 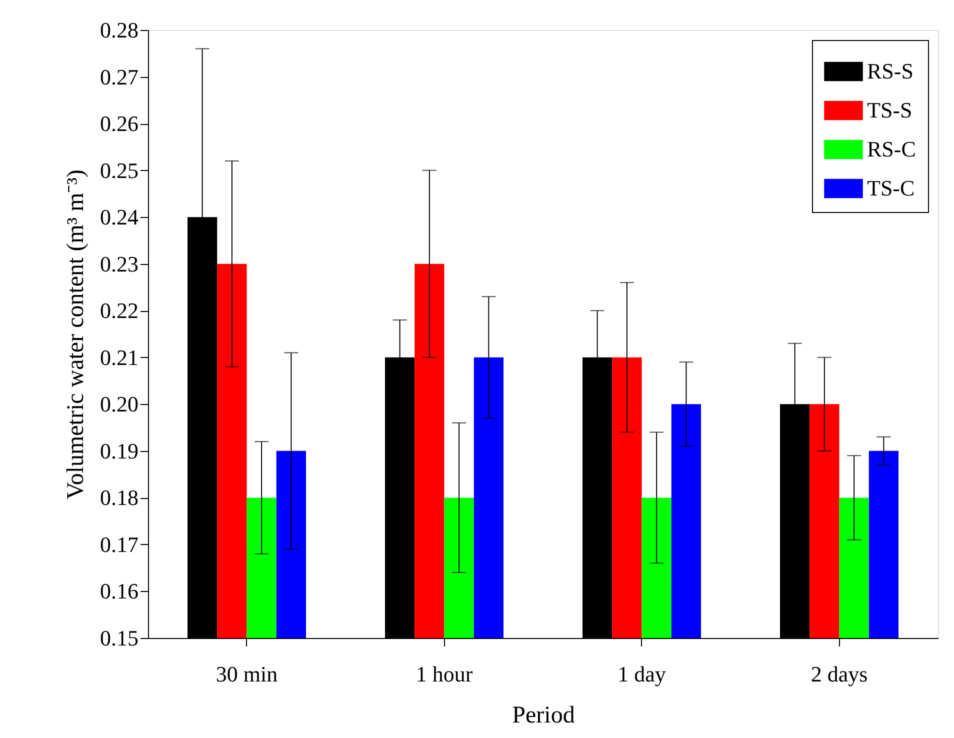 I want to click on y-tick-label: 0.28, so click(x=119, y=30).